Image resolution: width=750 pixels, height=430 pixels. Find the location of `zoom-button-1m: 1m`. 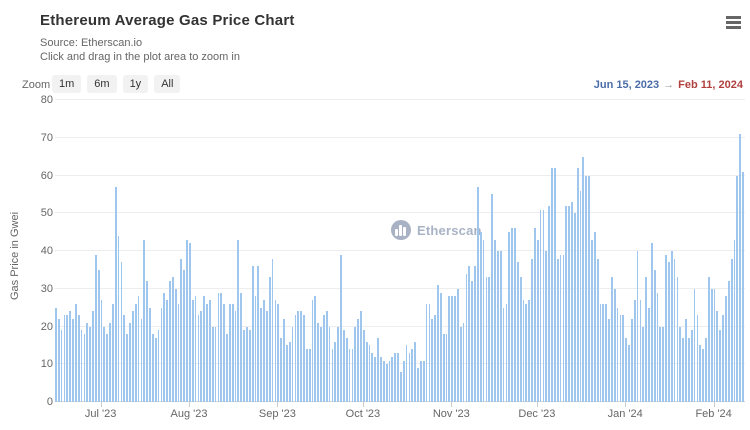

zoom-button-1m: 1m is located at coordinates (67, 84).